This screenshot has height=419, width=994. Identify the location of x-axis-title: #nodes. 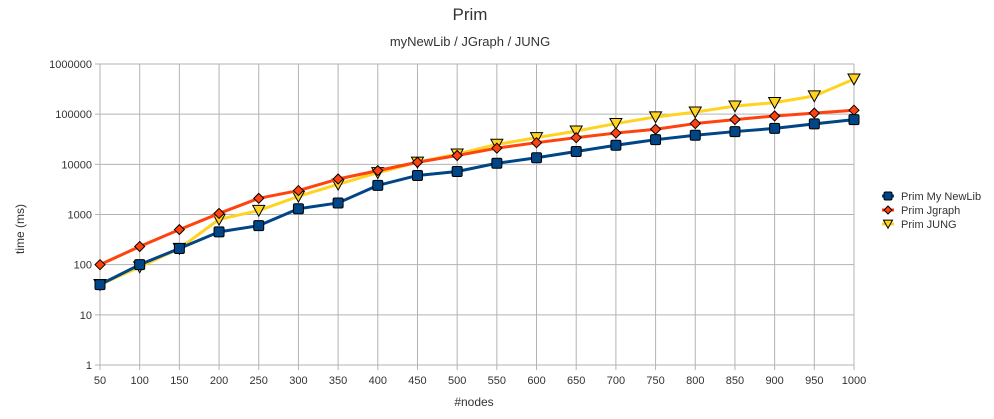
(473, 402).